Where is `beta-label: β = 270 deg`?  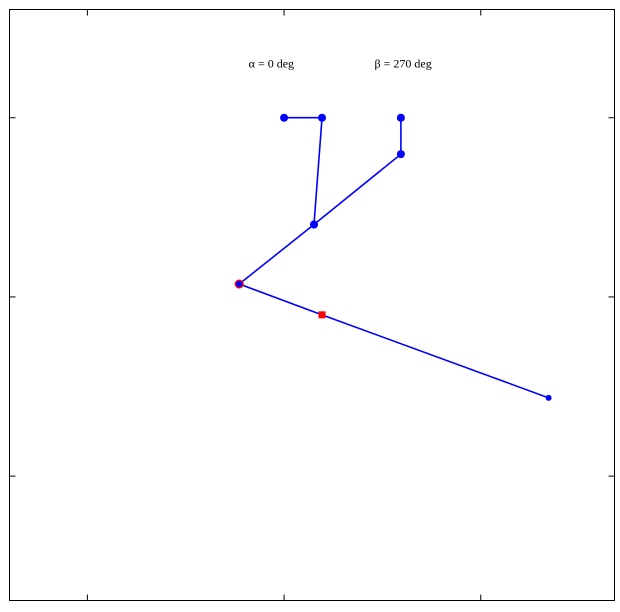 beta-label: β = 270 deg is located at coordinates (403, 64).